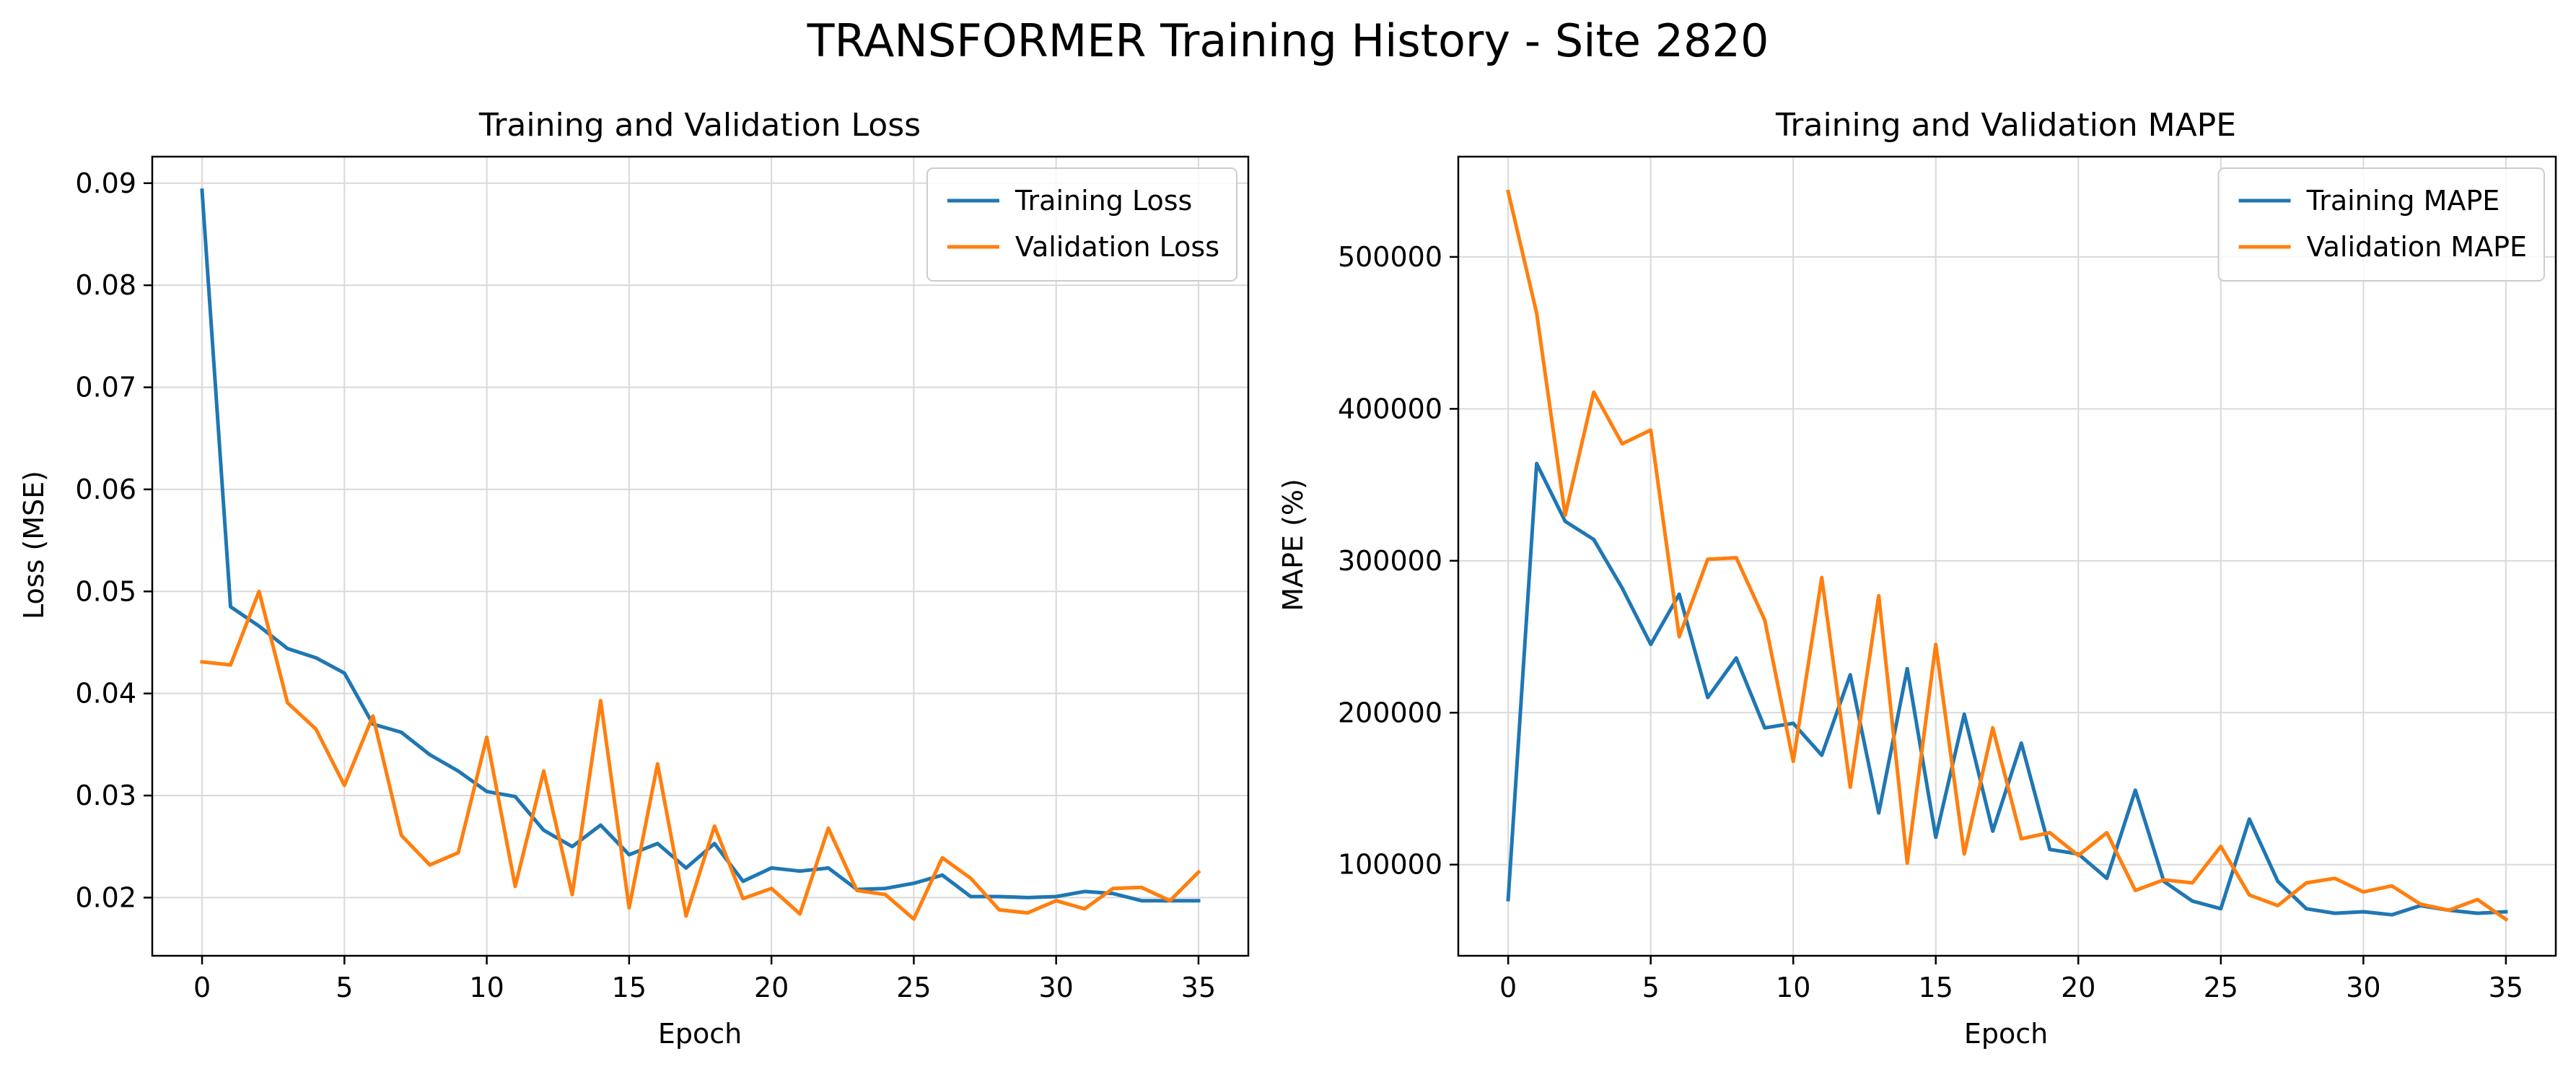 This screenshot has width=2576, height=1072. Describe the element at coordinates (1390, 712) in the screenshot. I see `mape-y-tick-label: 200000` at that location.